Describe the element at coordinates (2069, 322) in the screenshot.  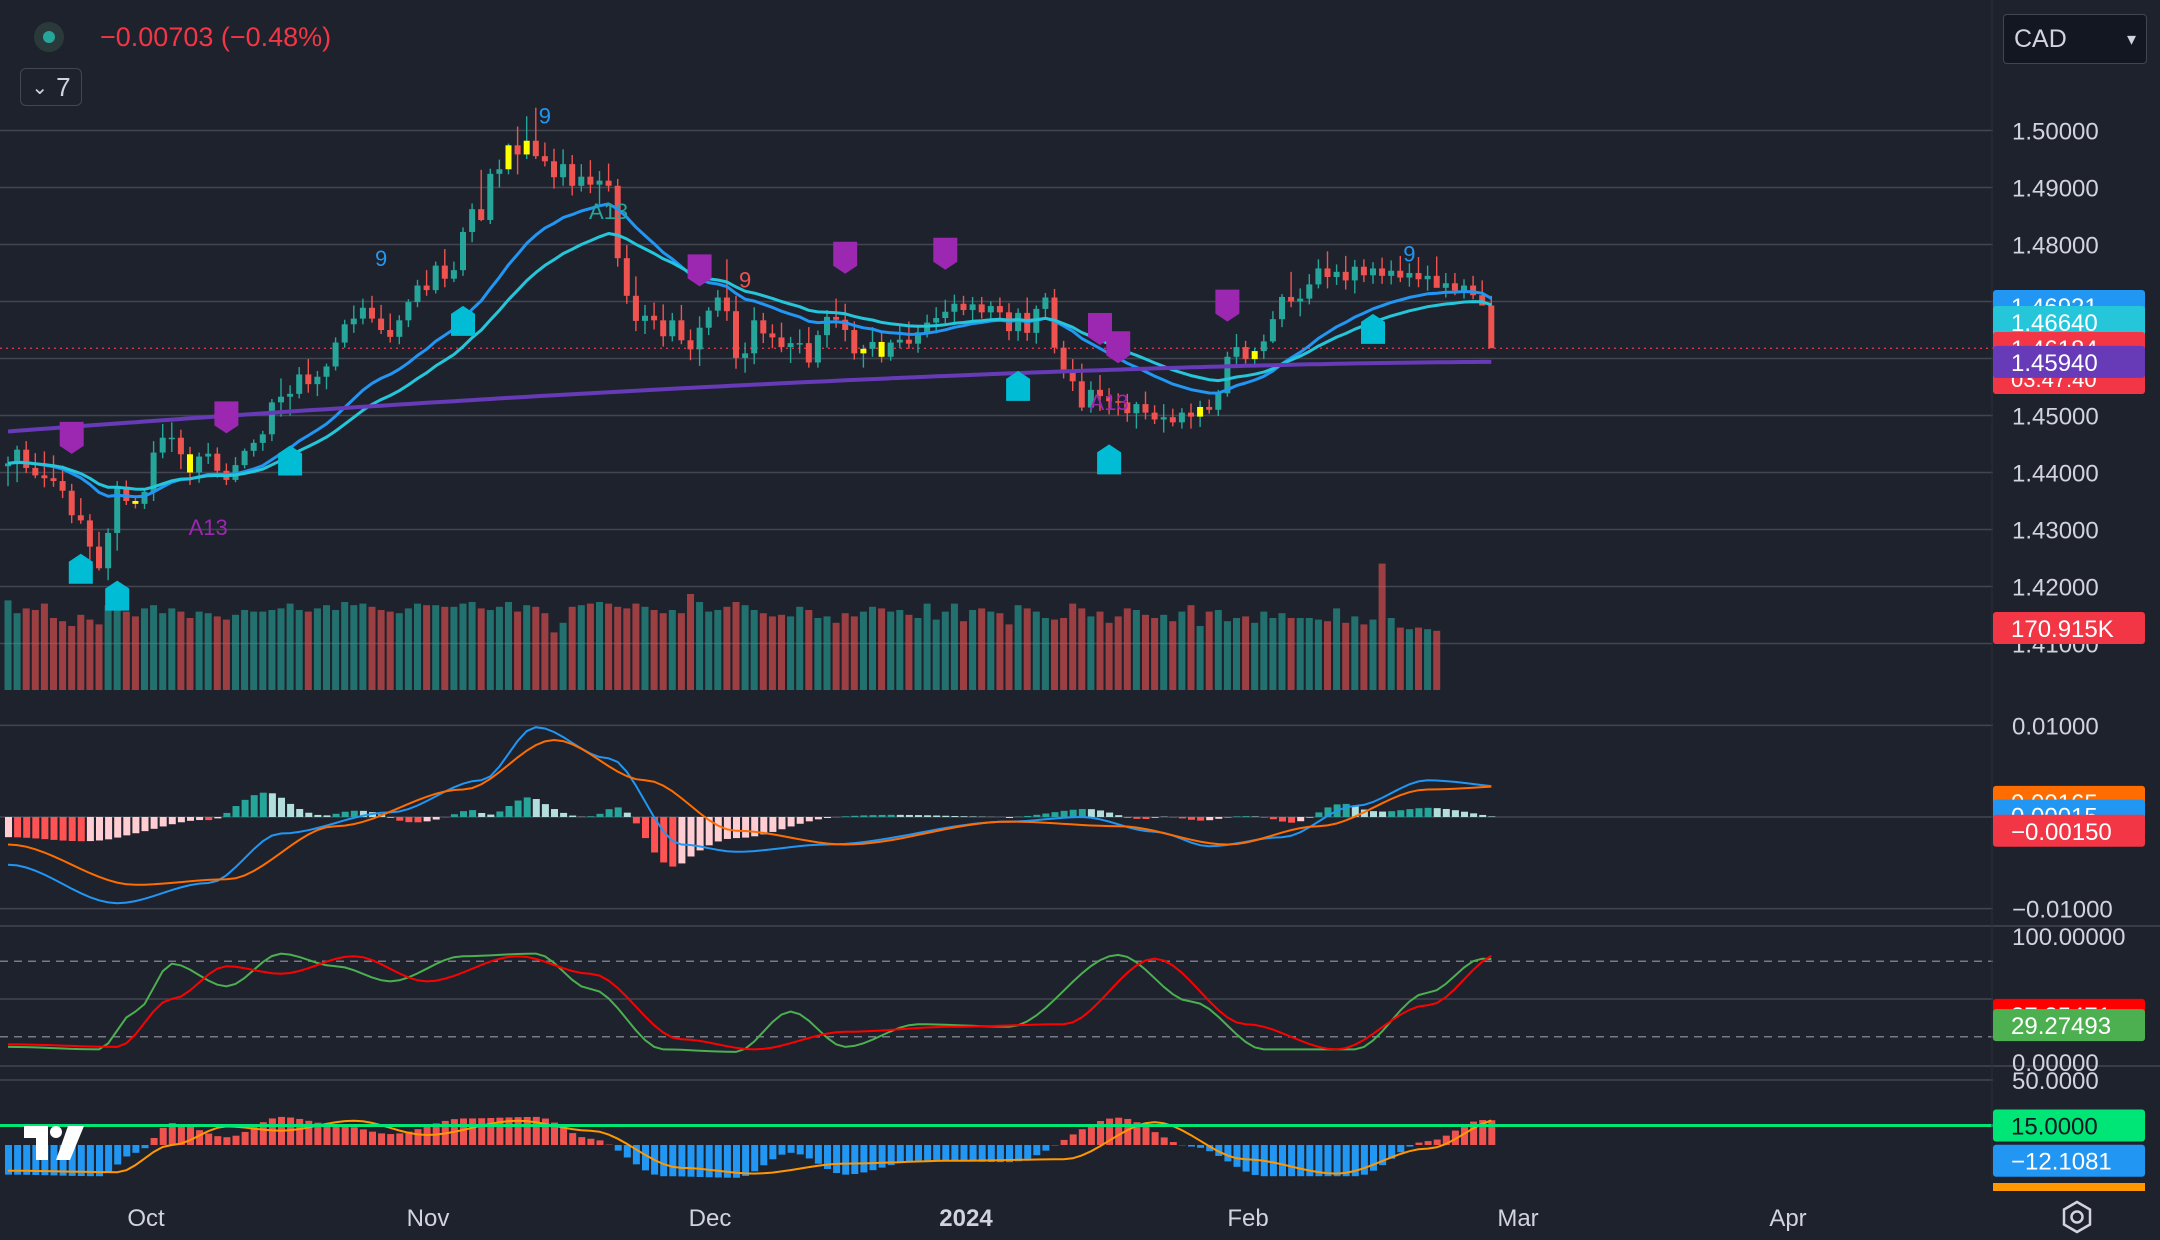
I see `price-label-box` at that location.